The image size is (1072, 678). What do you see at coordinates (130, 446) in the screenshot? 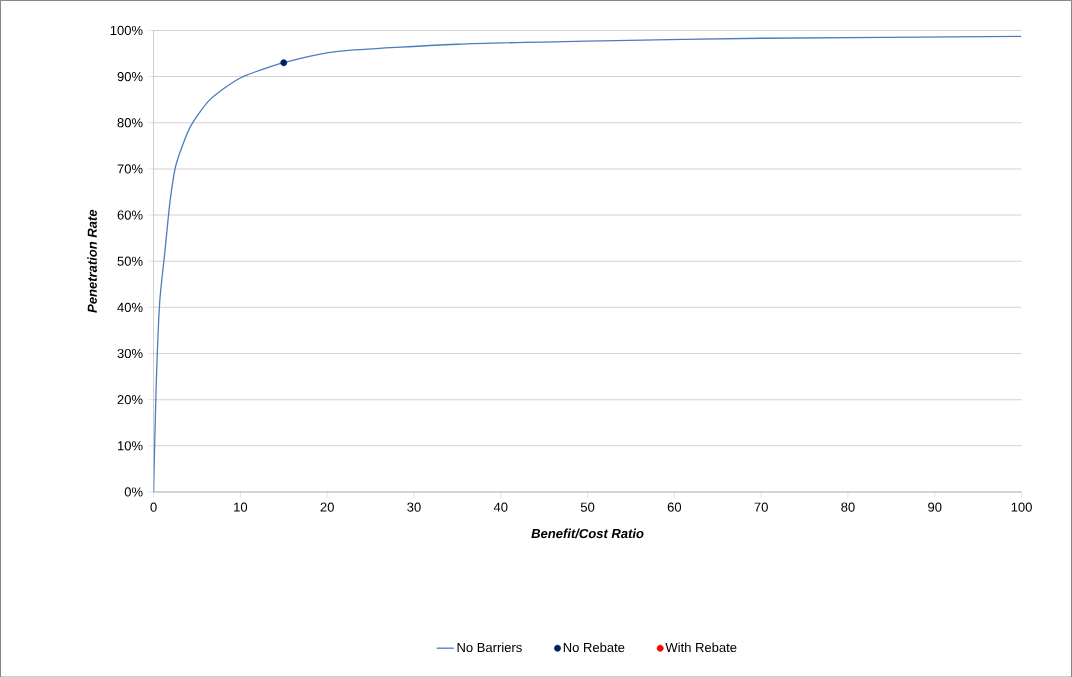
I see `y-tick-label: 10%` at bounding box center [130, 446].